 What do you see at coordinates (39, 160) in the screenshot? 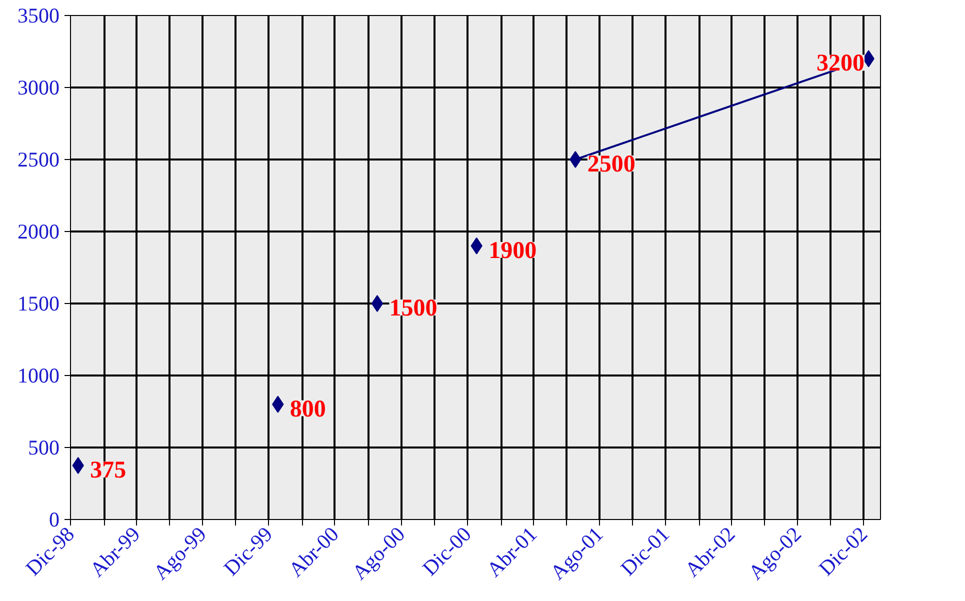
I see `y-tick-label: 2500` at bounding box center [39, 160].